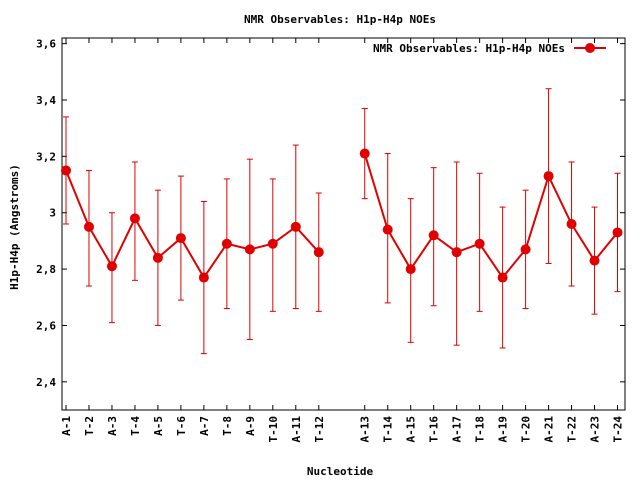 This screenshot has width=640, height=480. Describe the element at coordinates (181, 426) in the screenshot. I see `x-tick-label: T-6` at that location.